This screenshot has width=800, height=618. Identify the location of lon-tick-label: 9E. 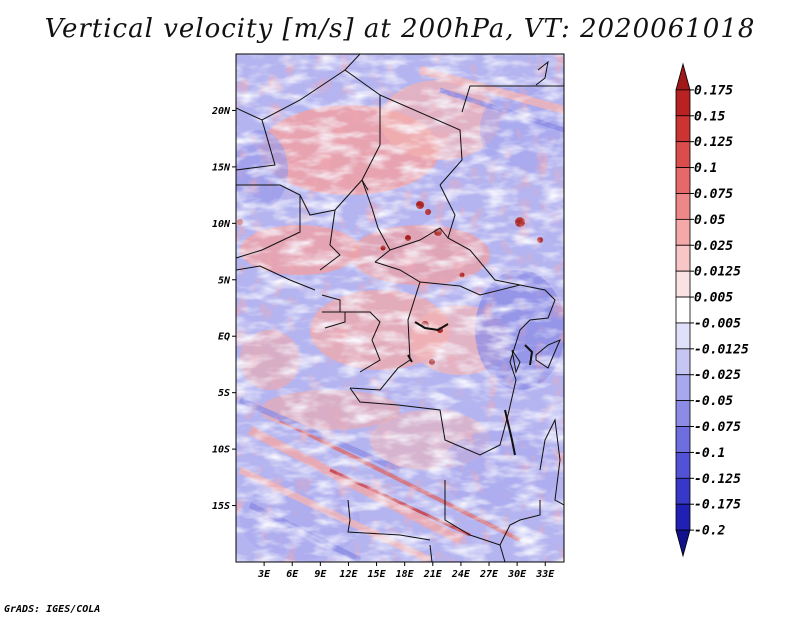
(320, 574).